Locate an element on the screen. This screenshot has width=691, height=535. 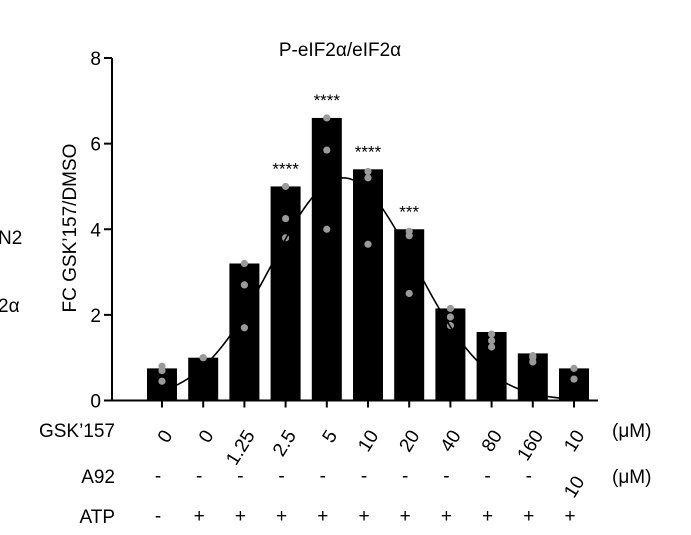
y-tick-label: 4 is located at coordinates (95, 230).